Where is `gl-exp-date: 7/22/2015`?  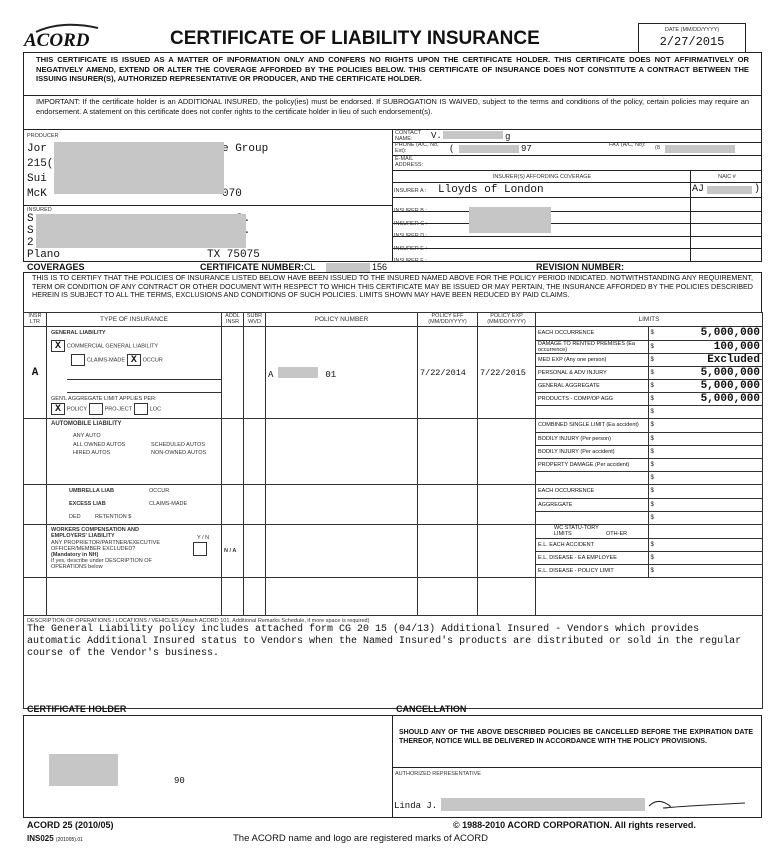 gl-exp-date: 7/22/2015 is located at coordinates (506, 372).